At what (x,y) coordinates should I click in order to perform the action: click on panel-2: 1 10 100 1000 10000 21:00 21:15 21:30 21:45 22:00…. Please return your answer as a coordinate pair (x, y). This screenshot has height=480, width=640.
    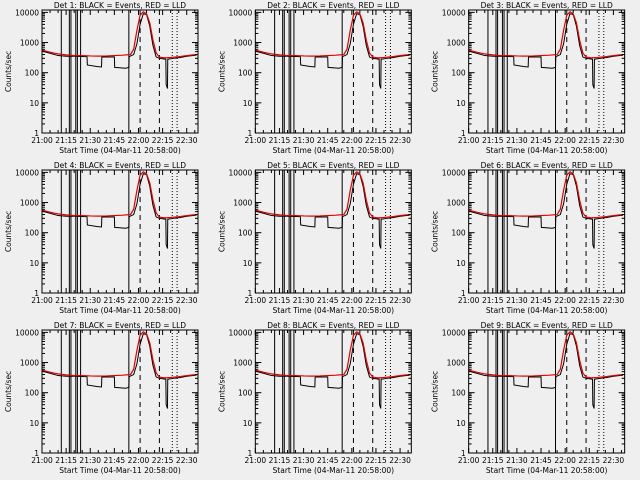
    Looking at the image, I should click on (314, 78).